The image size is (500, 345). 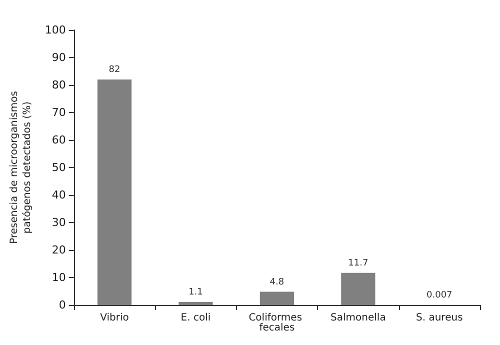 I want to click on y-tick-label: 10, so click(x=59, y=277).